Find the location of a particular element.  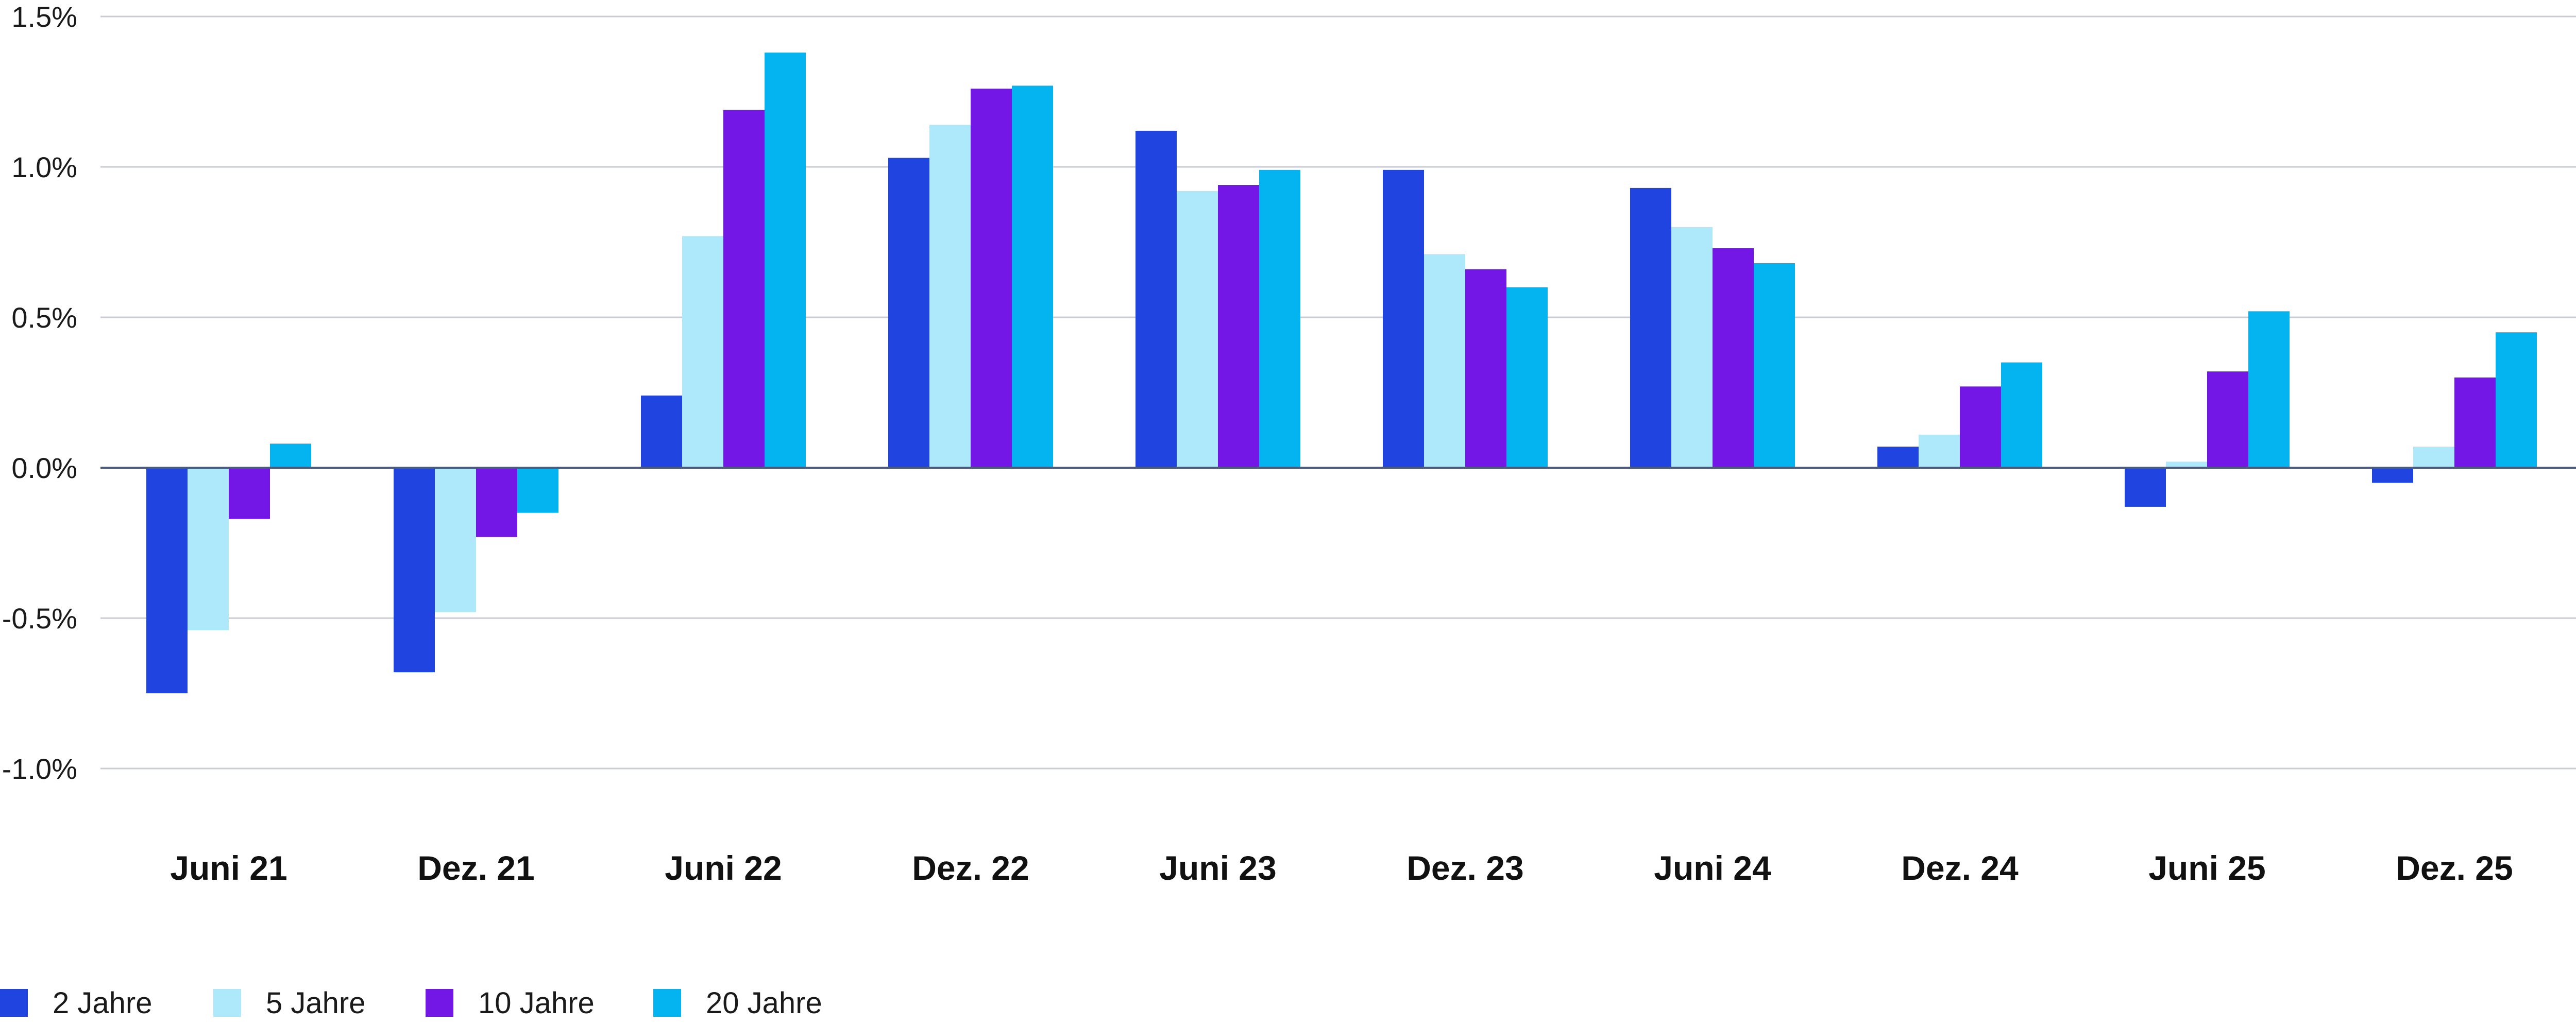

legend-item: 20 Jahre is located at coordinates (737, 1003).